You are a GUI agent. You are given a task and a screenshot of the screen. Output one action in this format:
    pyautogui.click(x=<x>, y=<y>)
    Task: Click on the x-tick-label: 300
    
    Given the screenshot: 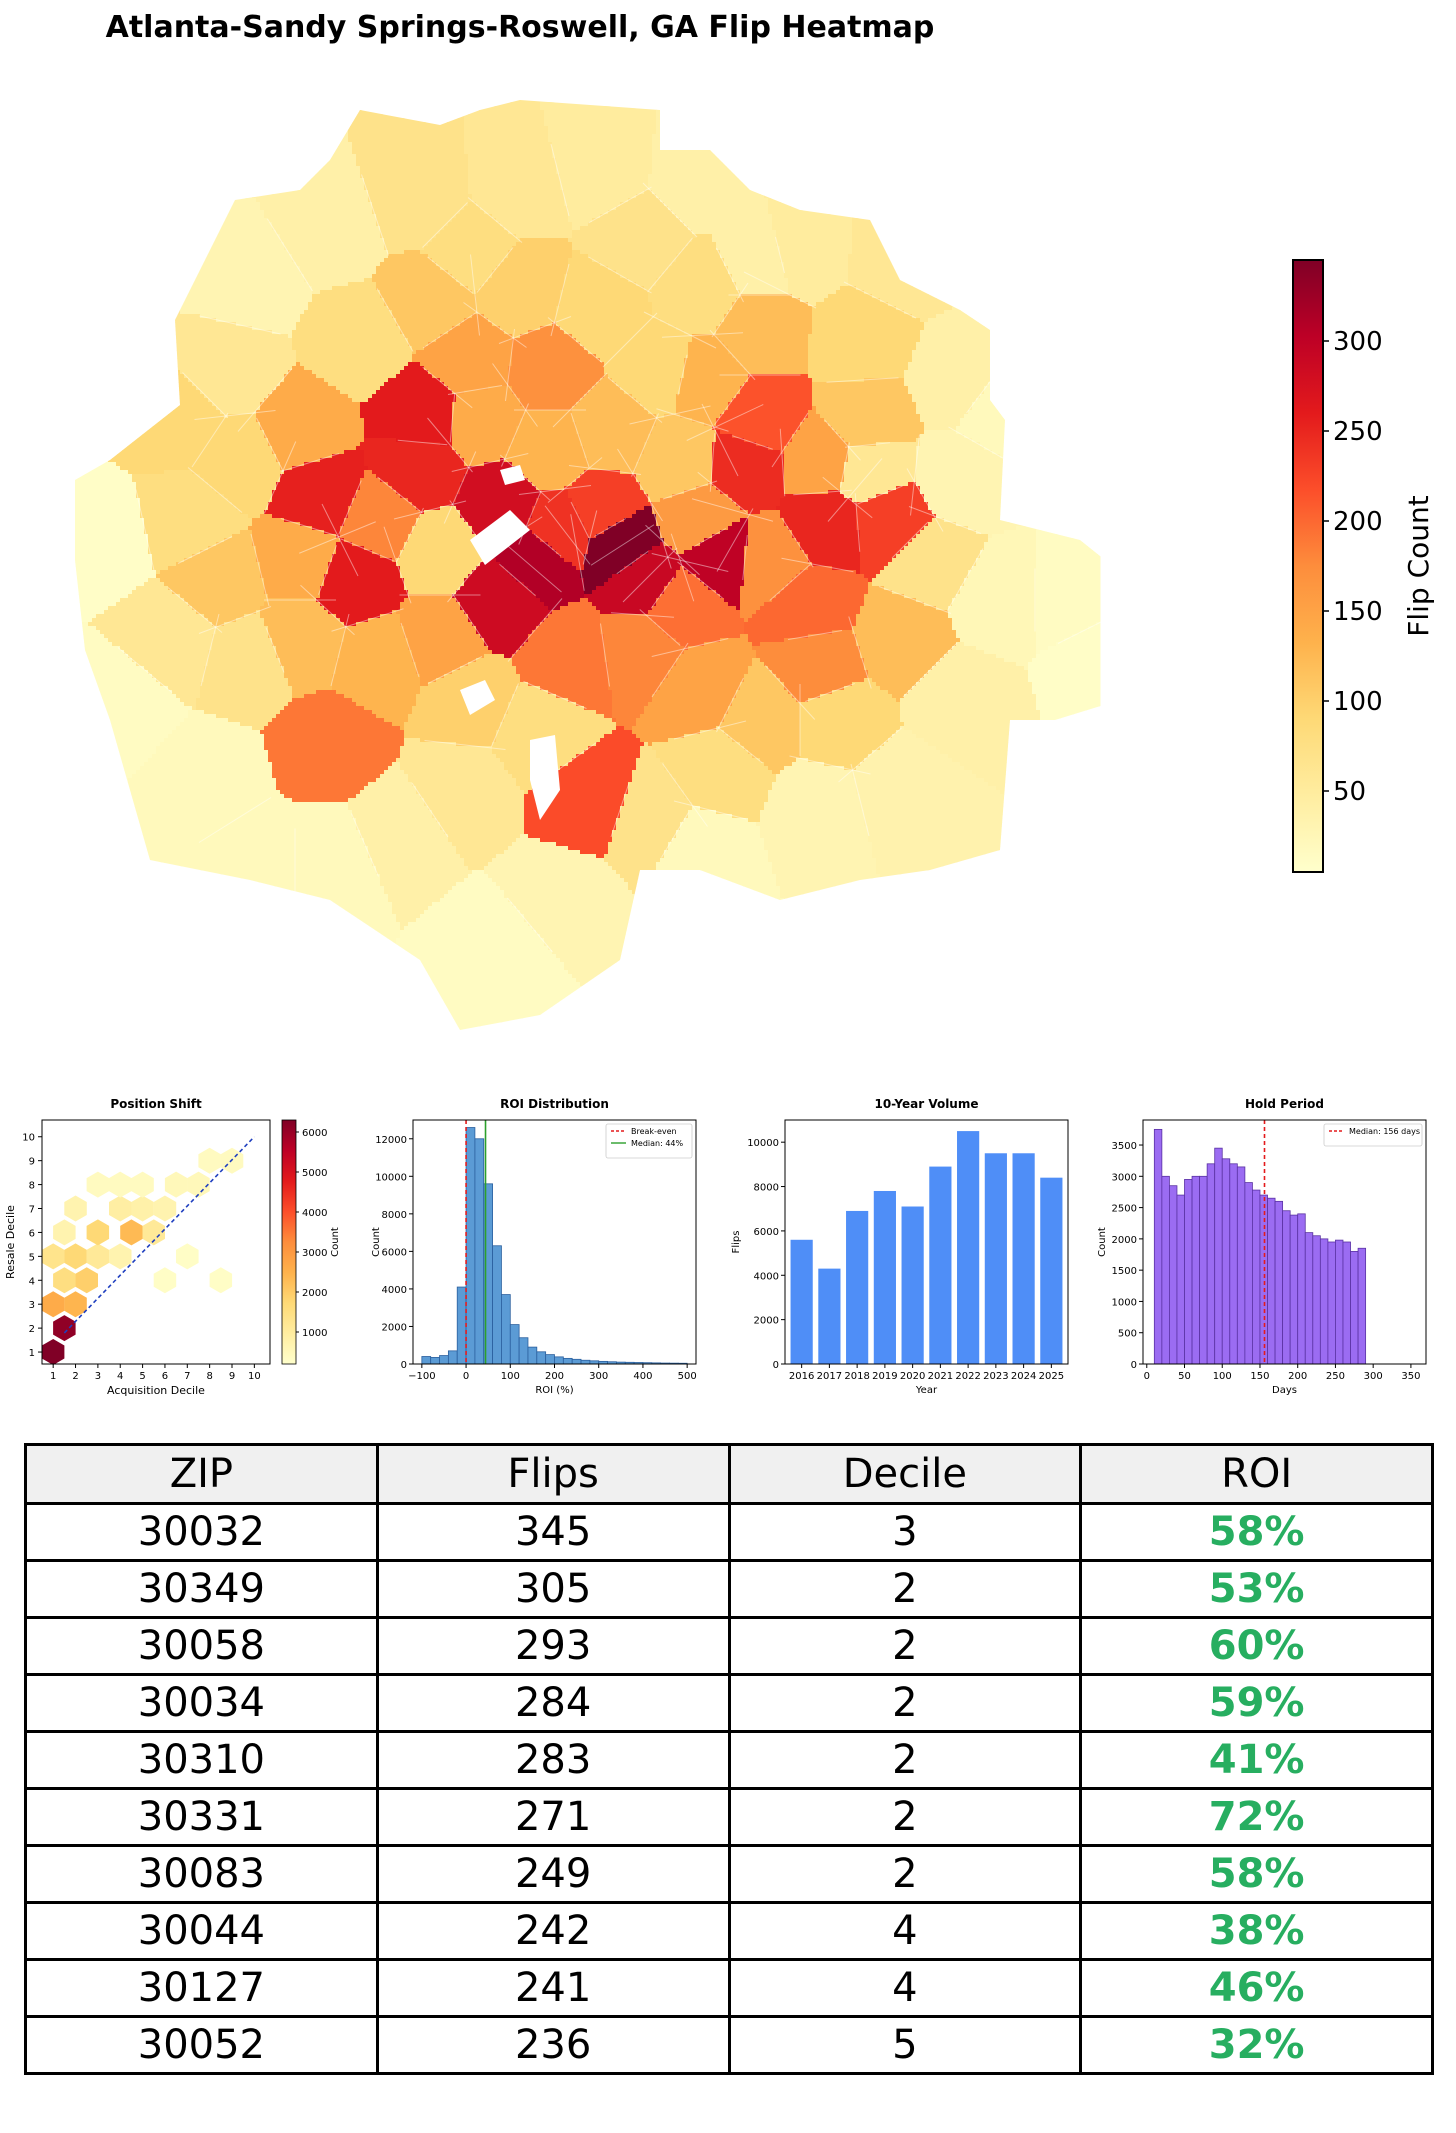 What is the action you would take?
    pyautogui.click(x=1373, y=1376)
    